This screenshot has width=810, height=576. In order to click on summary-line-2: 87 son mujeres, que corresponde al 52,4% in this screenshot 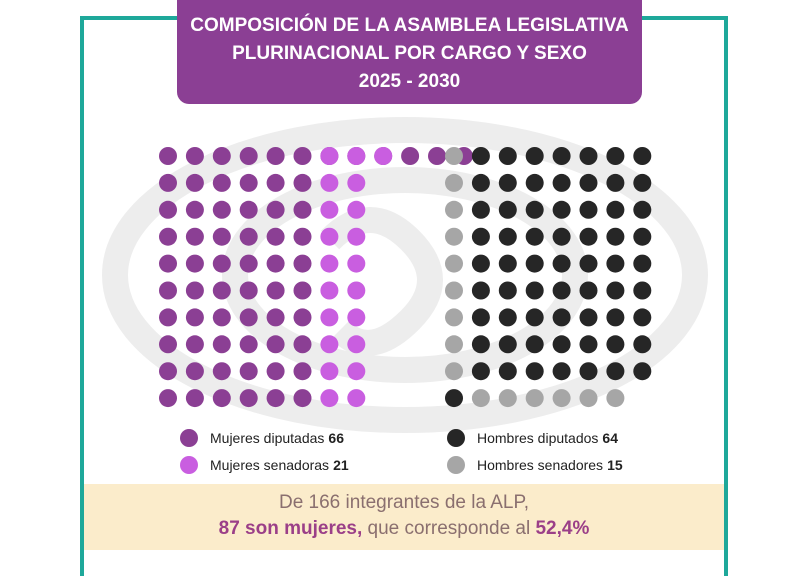, I will do `click(404, 529)`.